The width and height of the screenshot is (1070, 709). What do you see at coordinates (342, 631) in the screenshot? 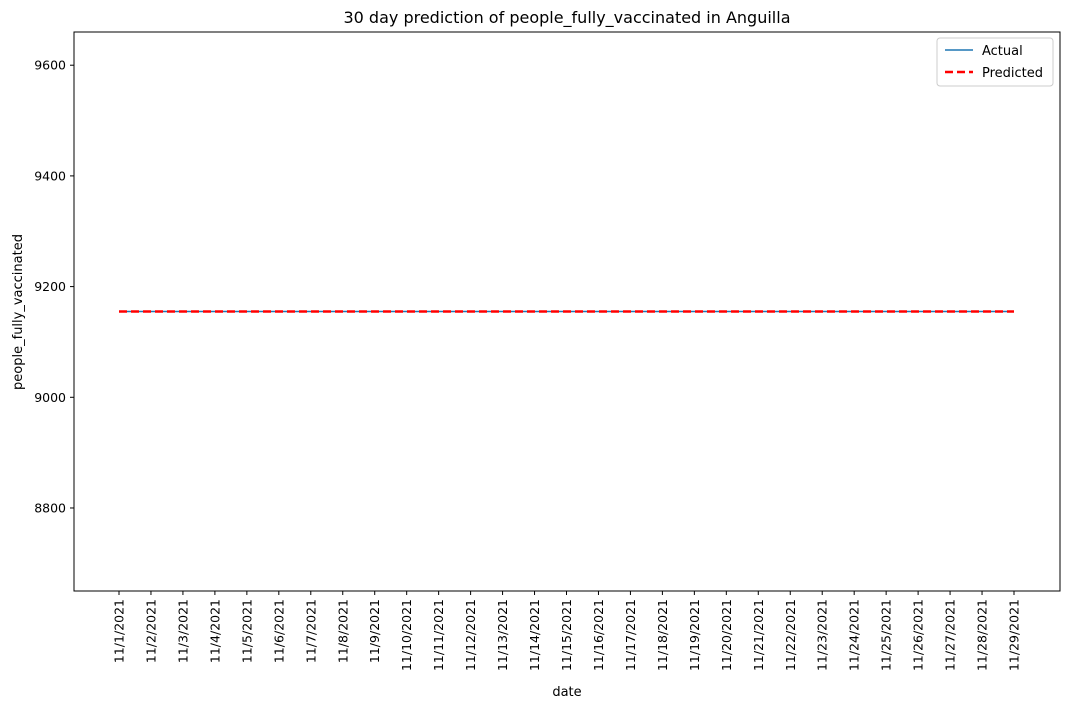
I see `x-tick-label: 11/8/2021` at bounding box center [342, 631].